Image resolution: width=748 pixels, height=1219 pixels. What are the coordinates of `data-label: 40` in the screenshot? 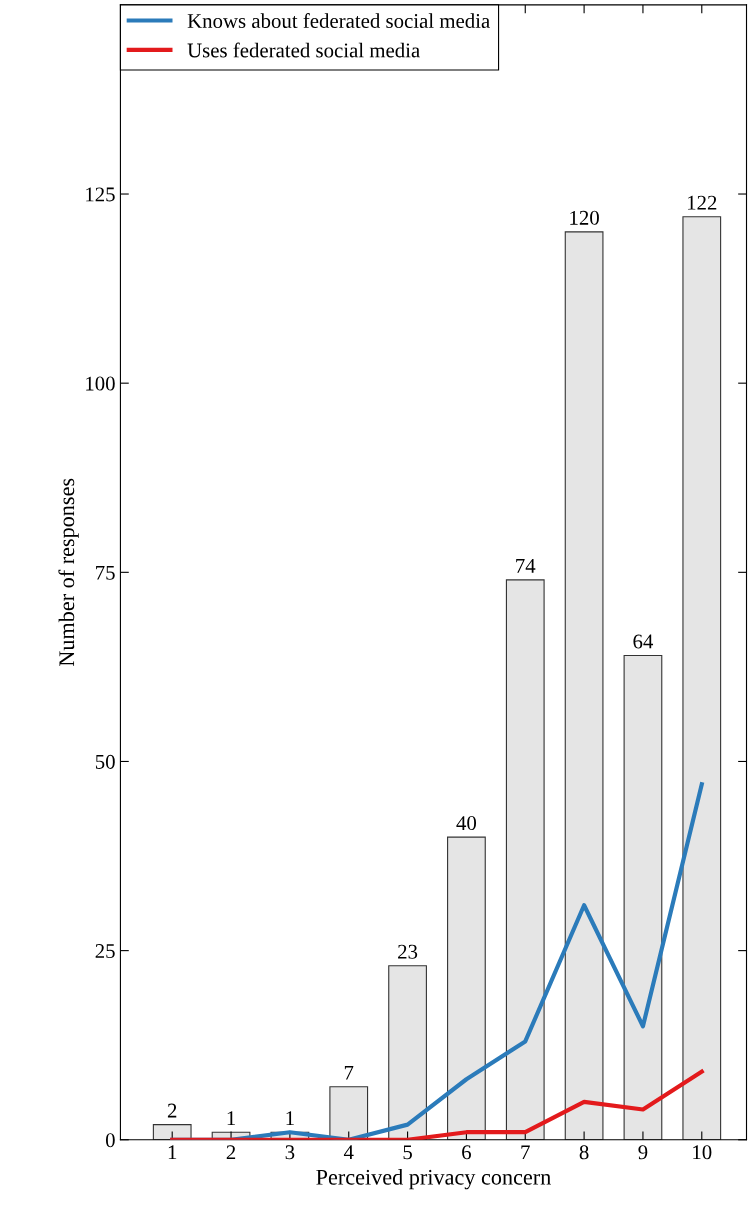 It's located at (466, 823).